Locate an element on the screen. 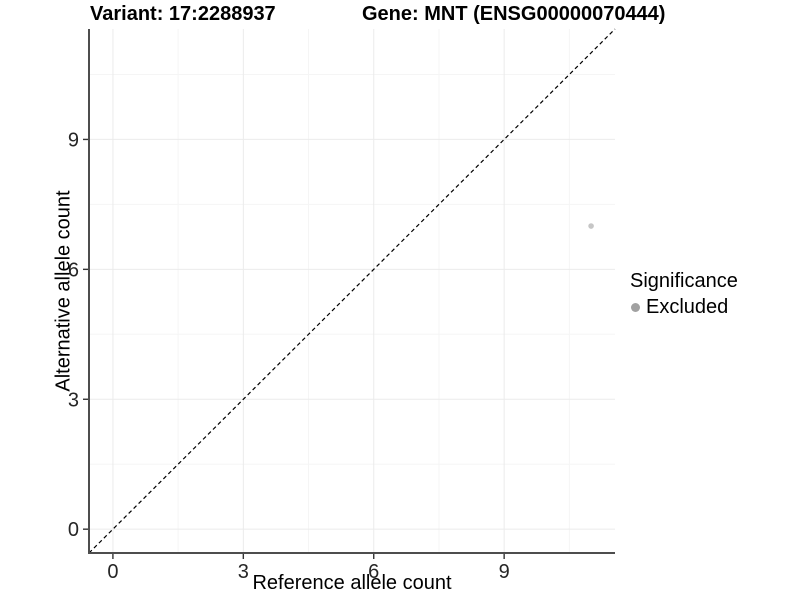 This screenshot has height=600, width=800. data-point is located at coordinates (591, 226).